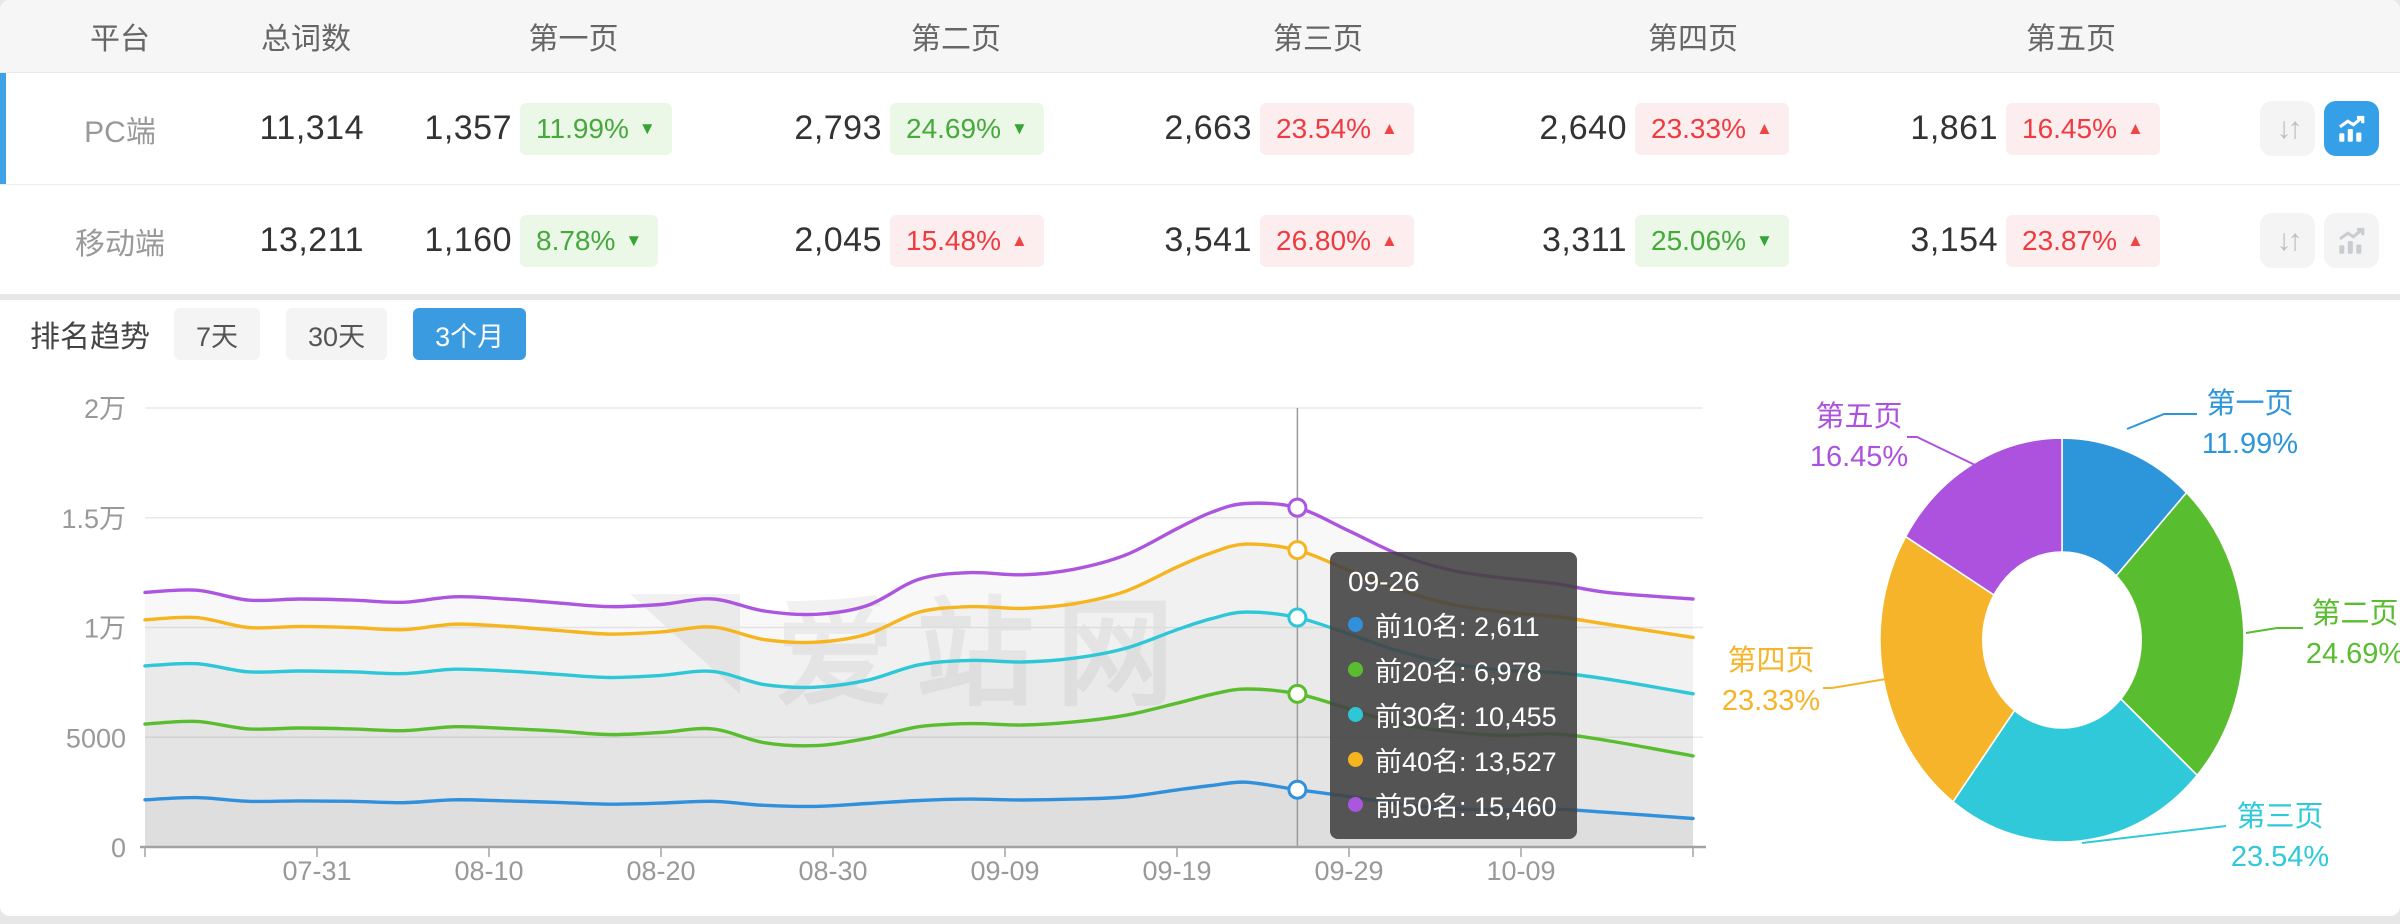 This screenshot has width=2400, height=924. What do you see at coordinates (838, 128) in the screenshot?
I see `page2-count: 2,793` at bounding box center [838, 128].